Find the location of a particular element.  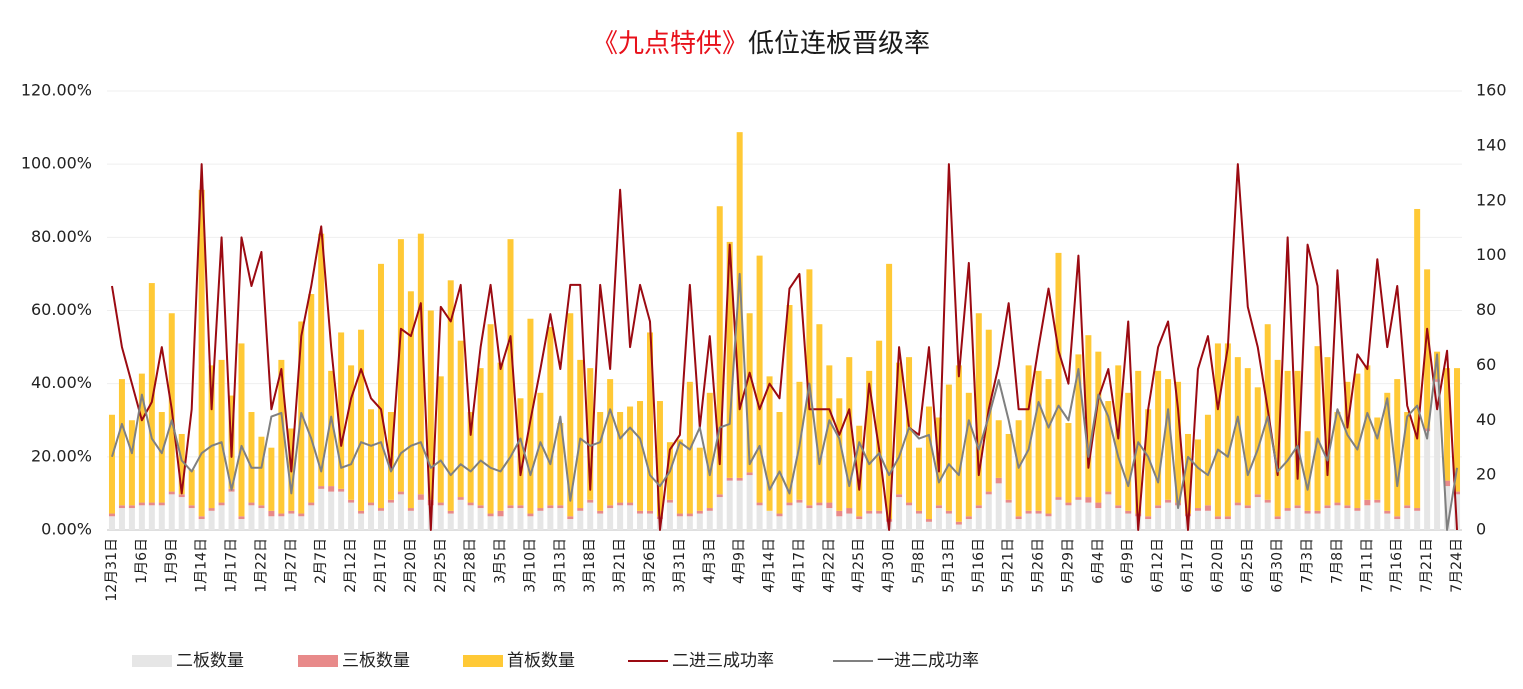

x-tick-label: 7月21日 is located at coordinates (1427, 565).